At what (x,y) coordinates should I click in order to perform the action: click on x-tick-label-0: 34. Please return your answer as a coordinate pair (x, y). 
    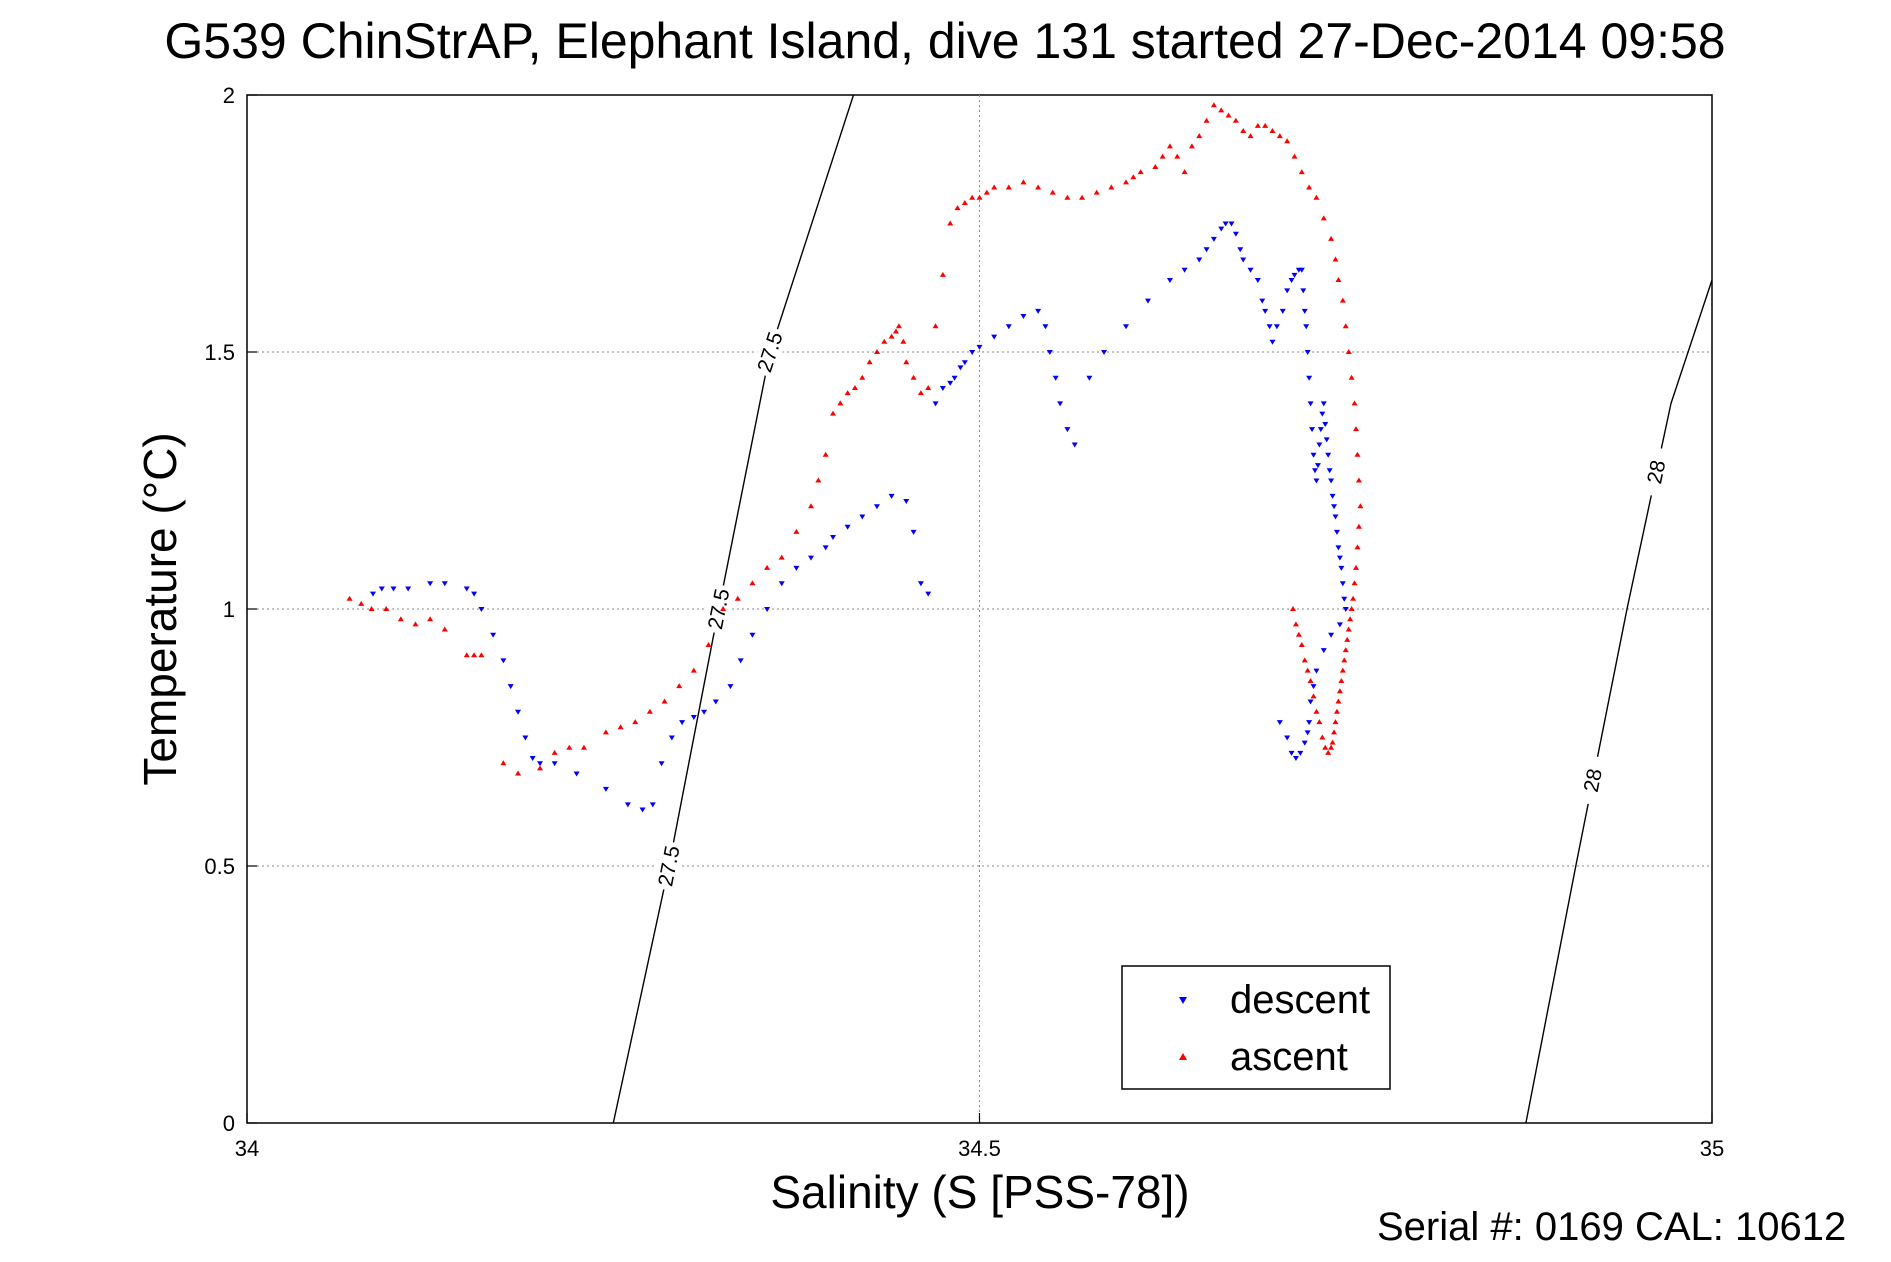
    Looking at the image, I should click on (247, 1148).